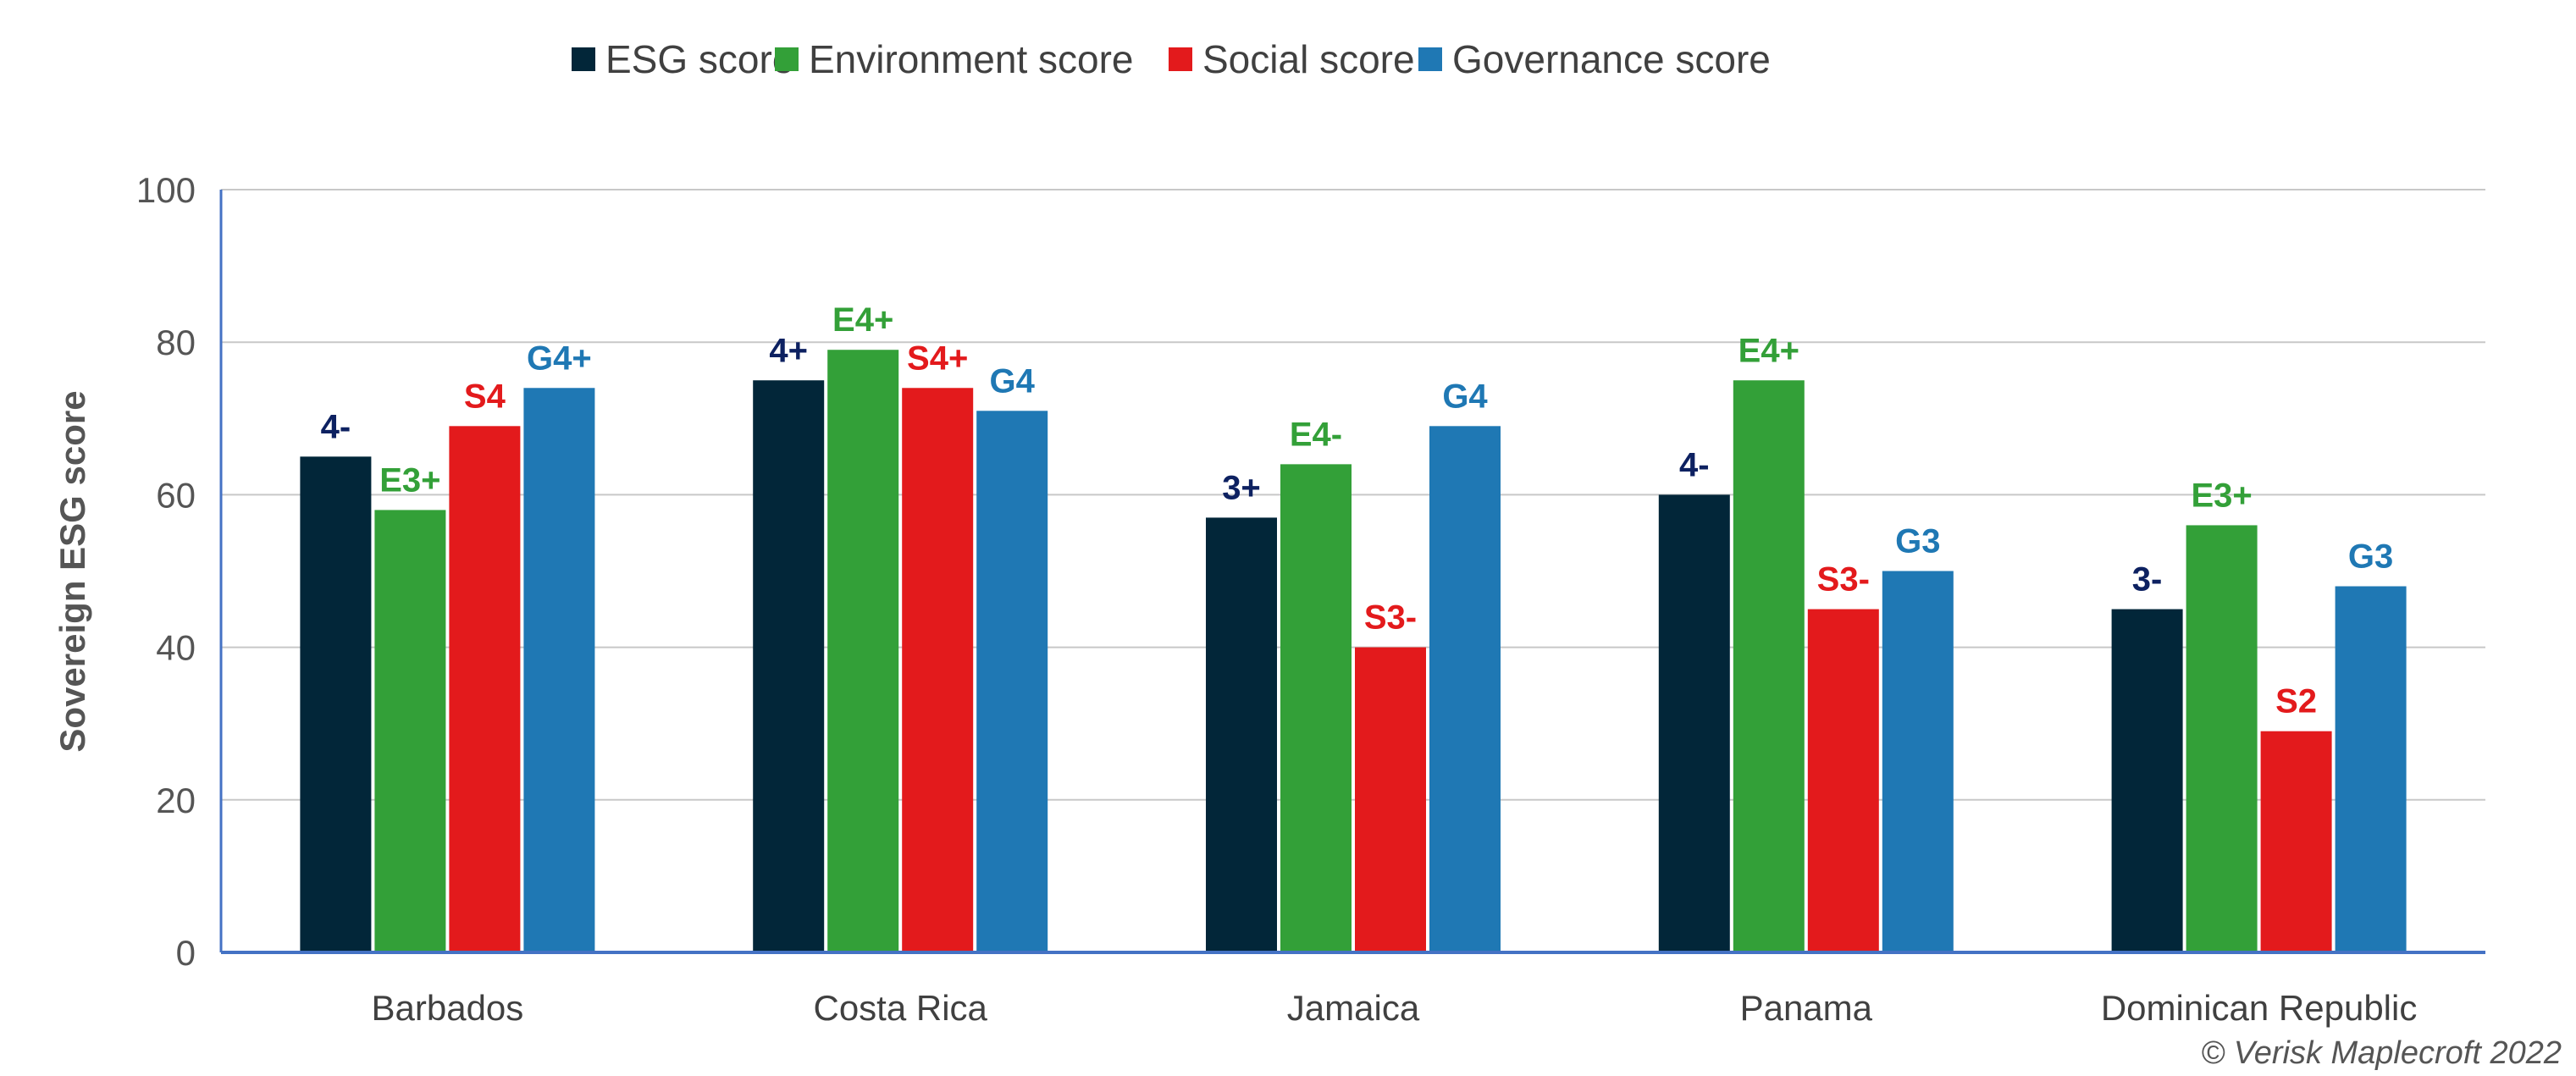 This screenshot has width=2576, height=1076. I want to click on copyright: © Verisk Maplecroft 2022, so click(2382, 1053).